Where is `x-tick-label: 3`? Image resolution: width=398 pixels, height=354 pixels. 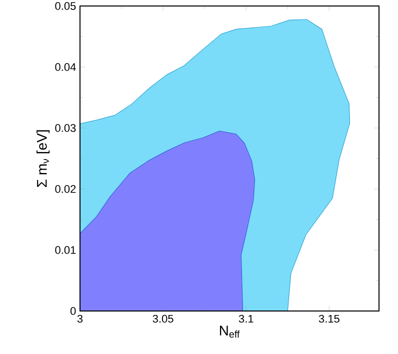
x-tick-label: 3 is located at coordinates (80, 318).